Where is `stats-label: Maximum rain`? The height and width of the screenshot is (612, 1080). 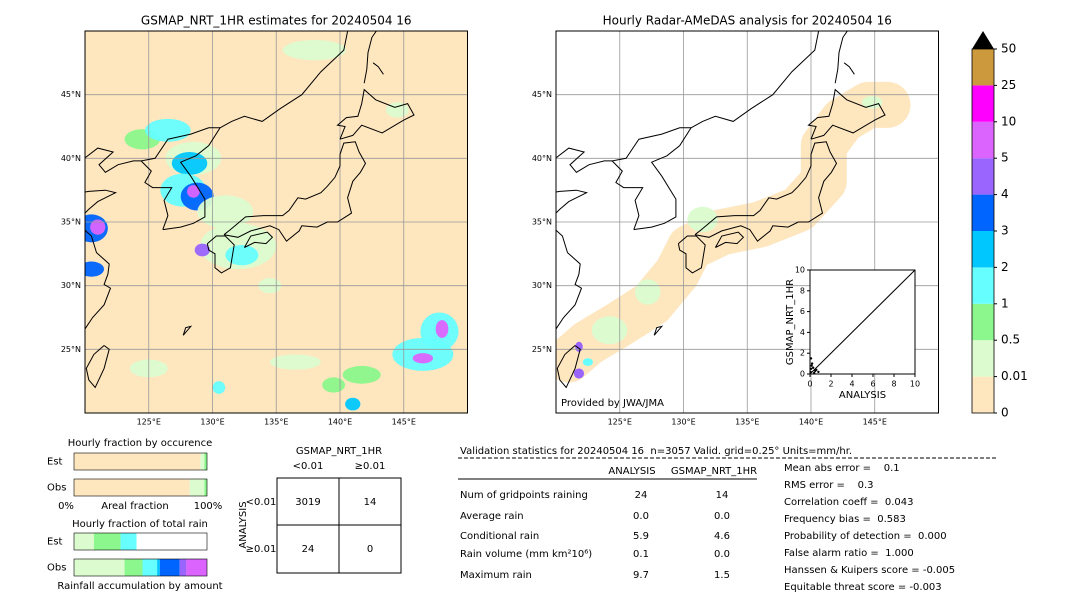 stats-label: Maximum rain is located at coordinates (496, 575).